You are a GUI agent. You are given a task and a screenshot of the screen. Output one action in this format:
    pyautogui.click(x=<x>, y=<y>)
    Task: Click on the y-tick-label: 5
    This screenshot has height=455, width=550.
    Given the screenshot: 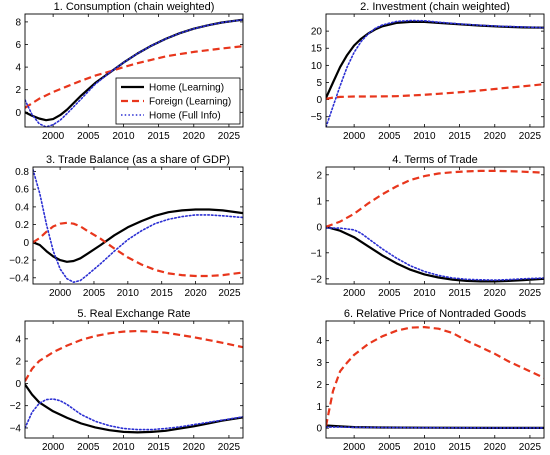 What is the action you would take?
    pyautogui.click(x=319, y=83)
    